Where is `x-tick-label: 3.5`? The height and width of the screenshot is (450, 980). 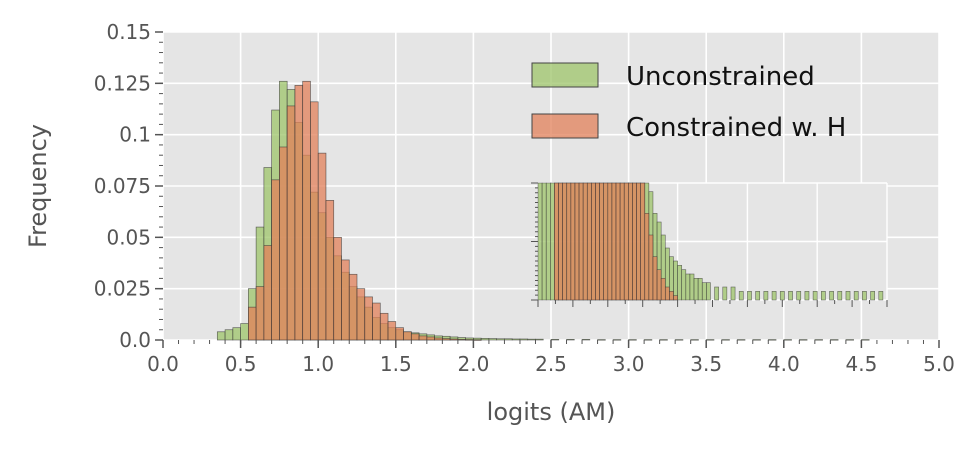
x-tick-label: 3.5 is located at coordinates (706, 364).